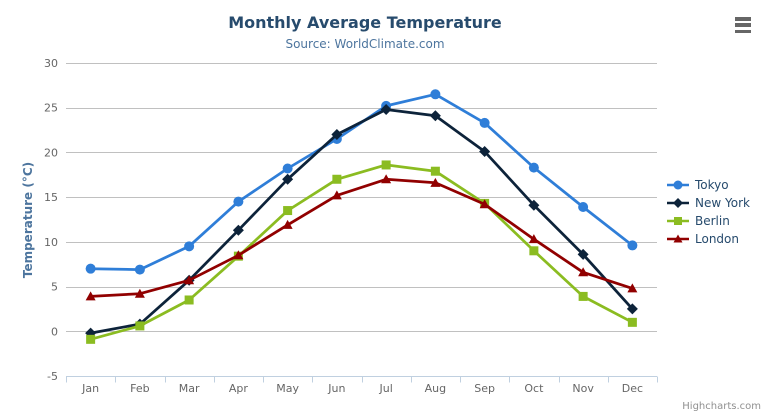 The image size is (769, 416). What do you see at coordinates (712, 185) in the screenshot?
I see `legend-label: Tokyo` at bounding box center [712, 185].